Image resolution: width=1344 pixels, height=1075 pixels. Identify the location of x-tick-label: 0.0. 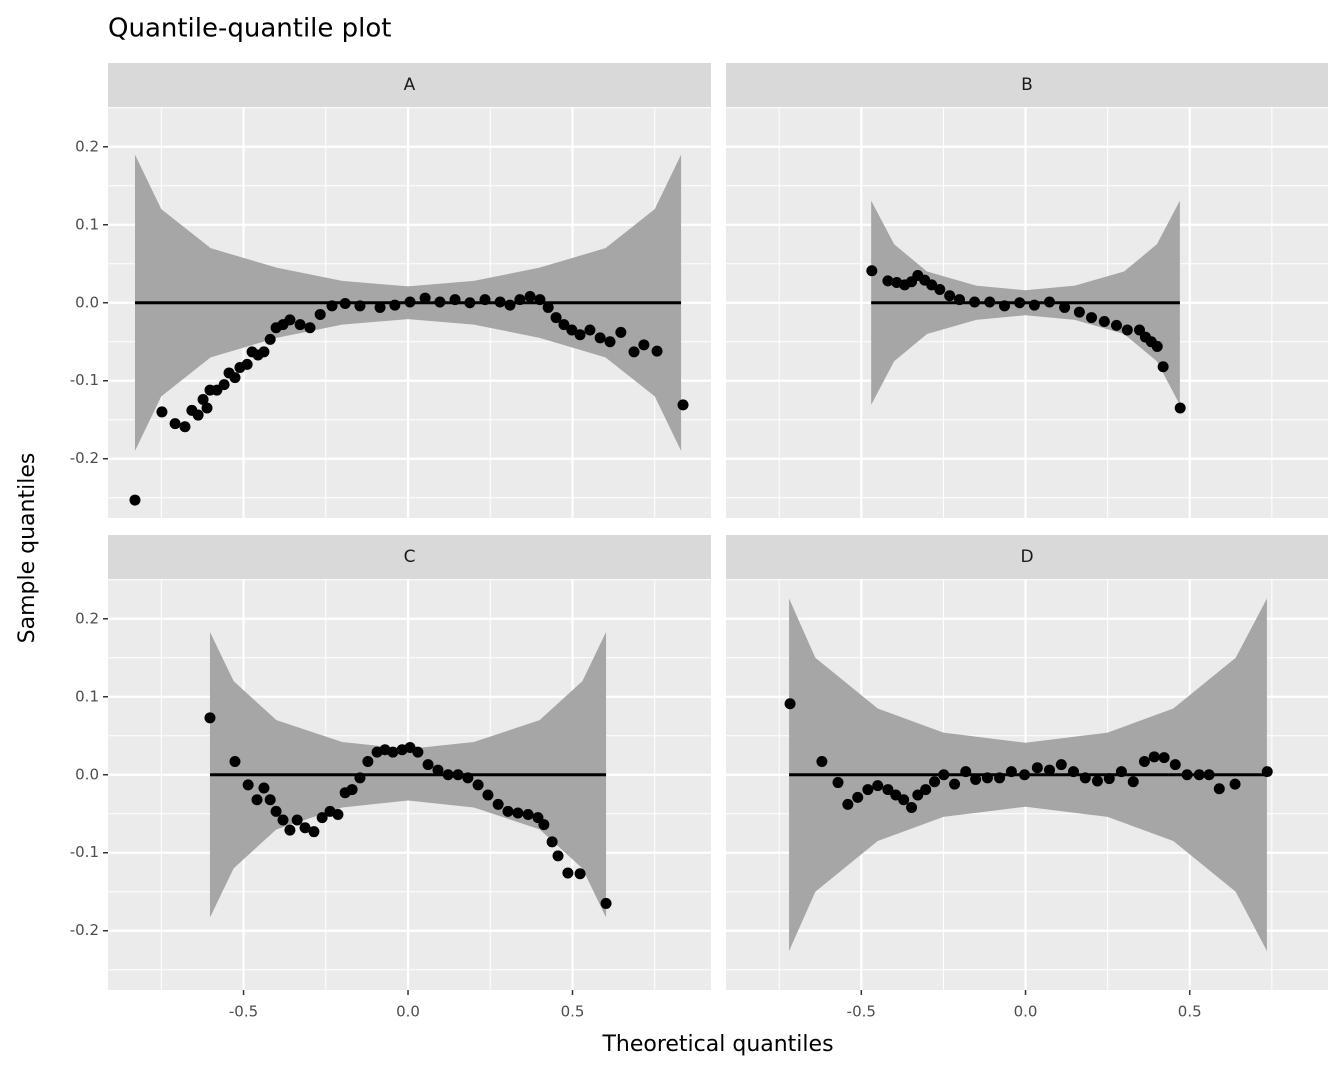
(408, 1012).